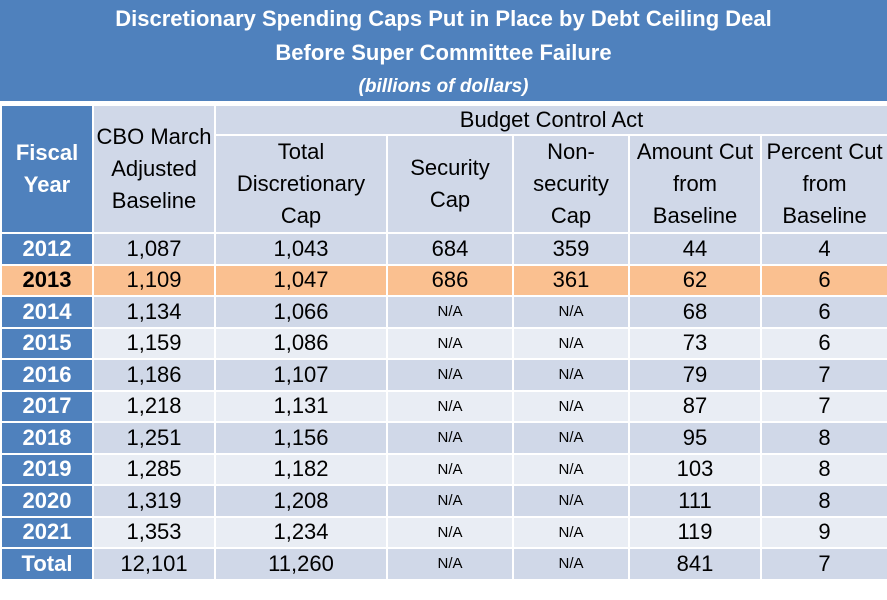  Describe the element at coordinates (154, 343) in the screenshot. I see `row-baseline: 1,159` at that location.